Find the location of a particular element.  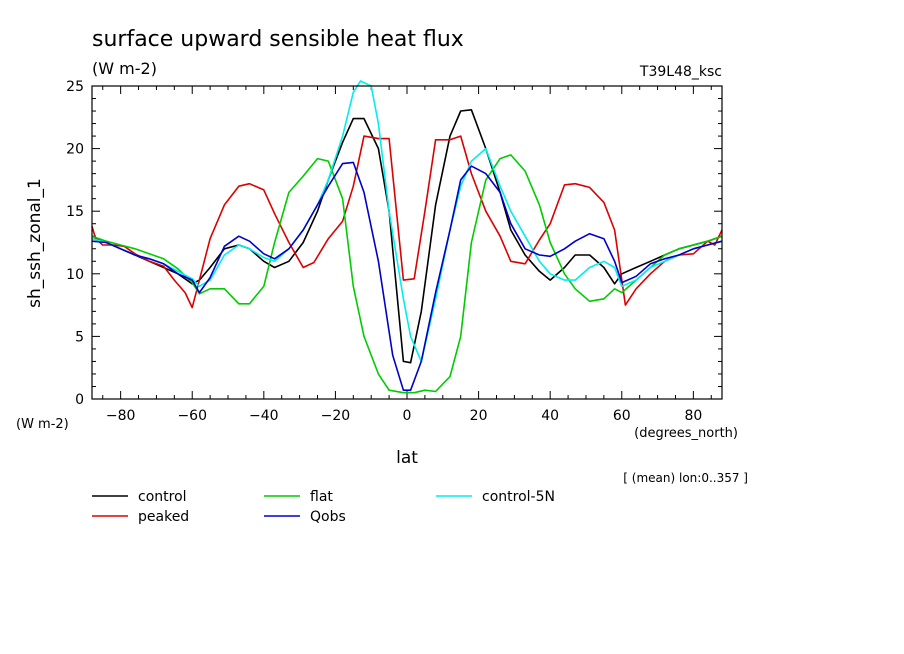

x-tick-label: 80 is located at coordinates (693, 416).